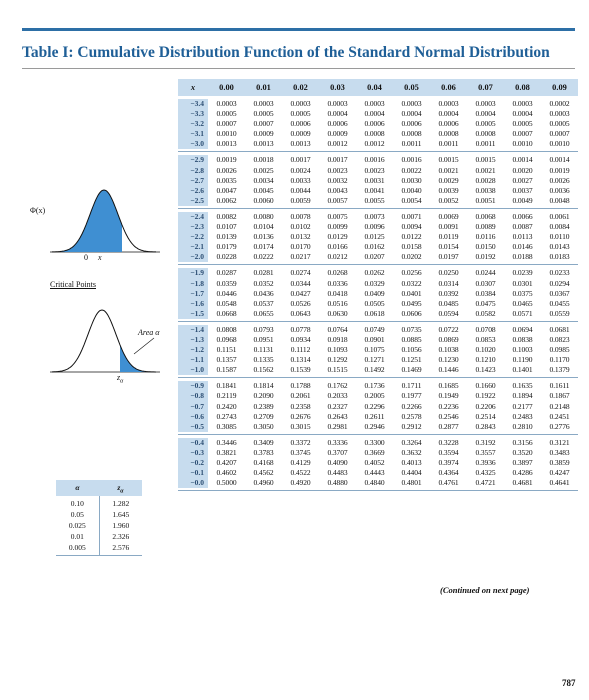 The image size is (589, 700). Describe the element at coordinates (226, 339) in the screenshot. I see `table-cell: 0.0968` at that location.